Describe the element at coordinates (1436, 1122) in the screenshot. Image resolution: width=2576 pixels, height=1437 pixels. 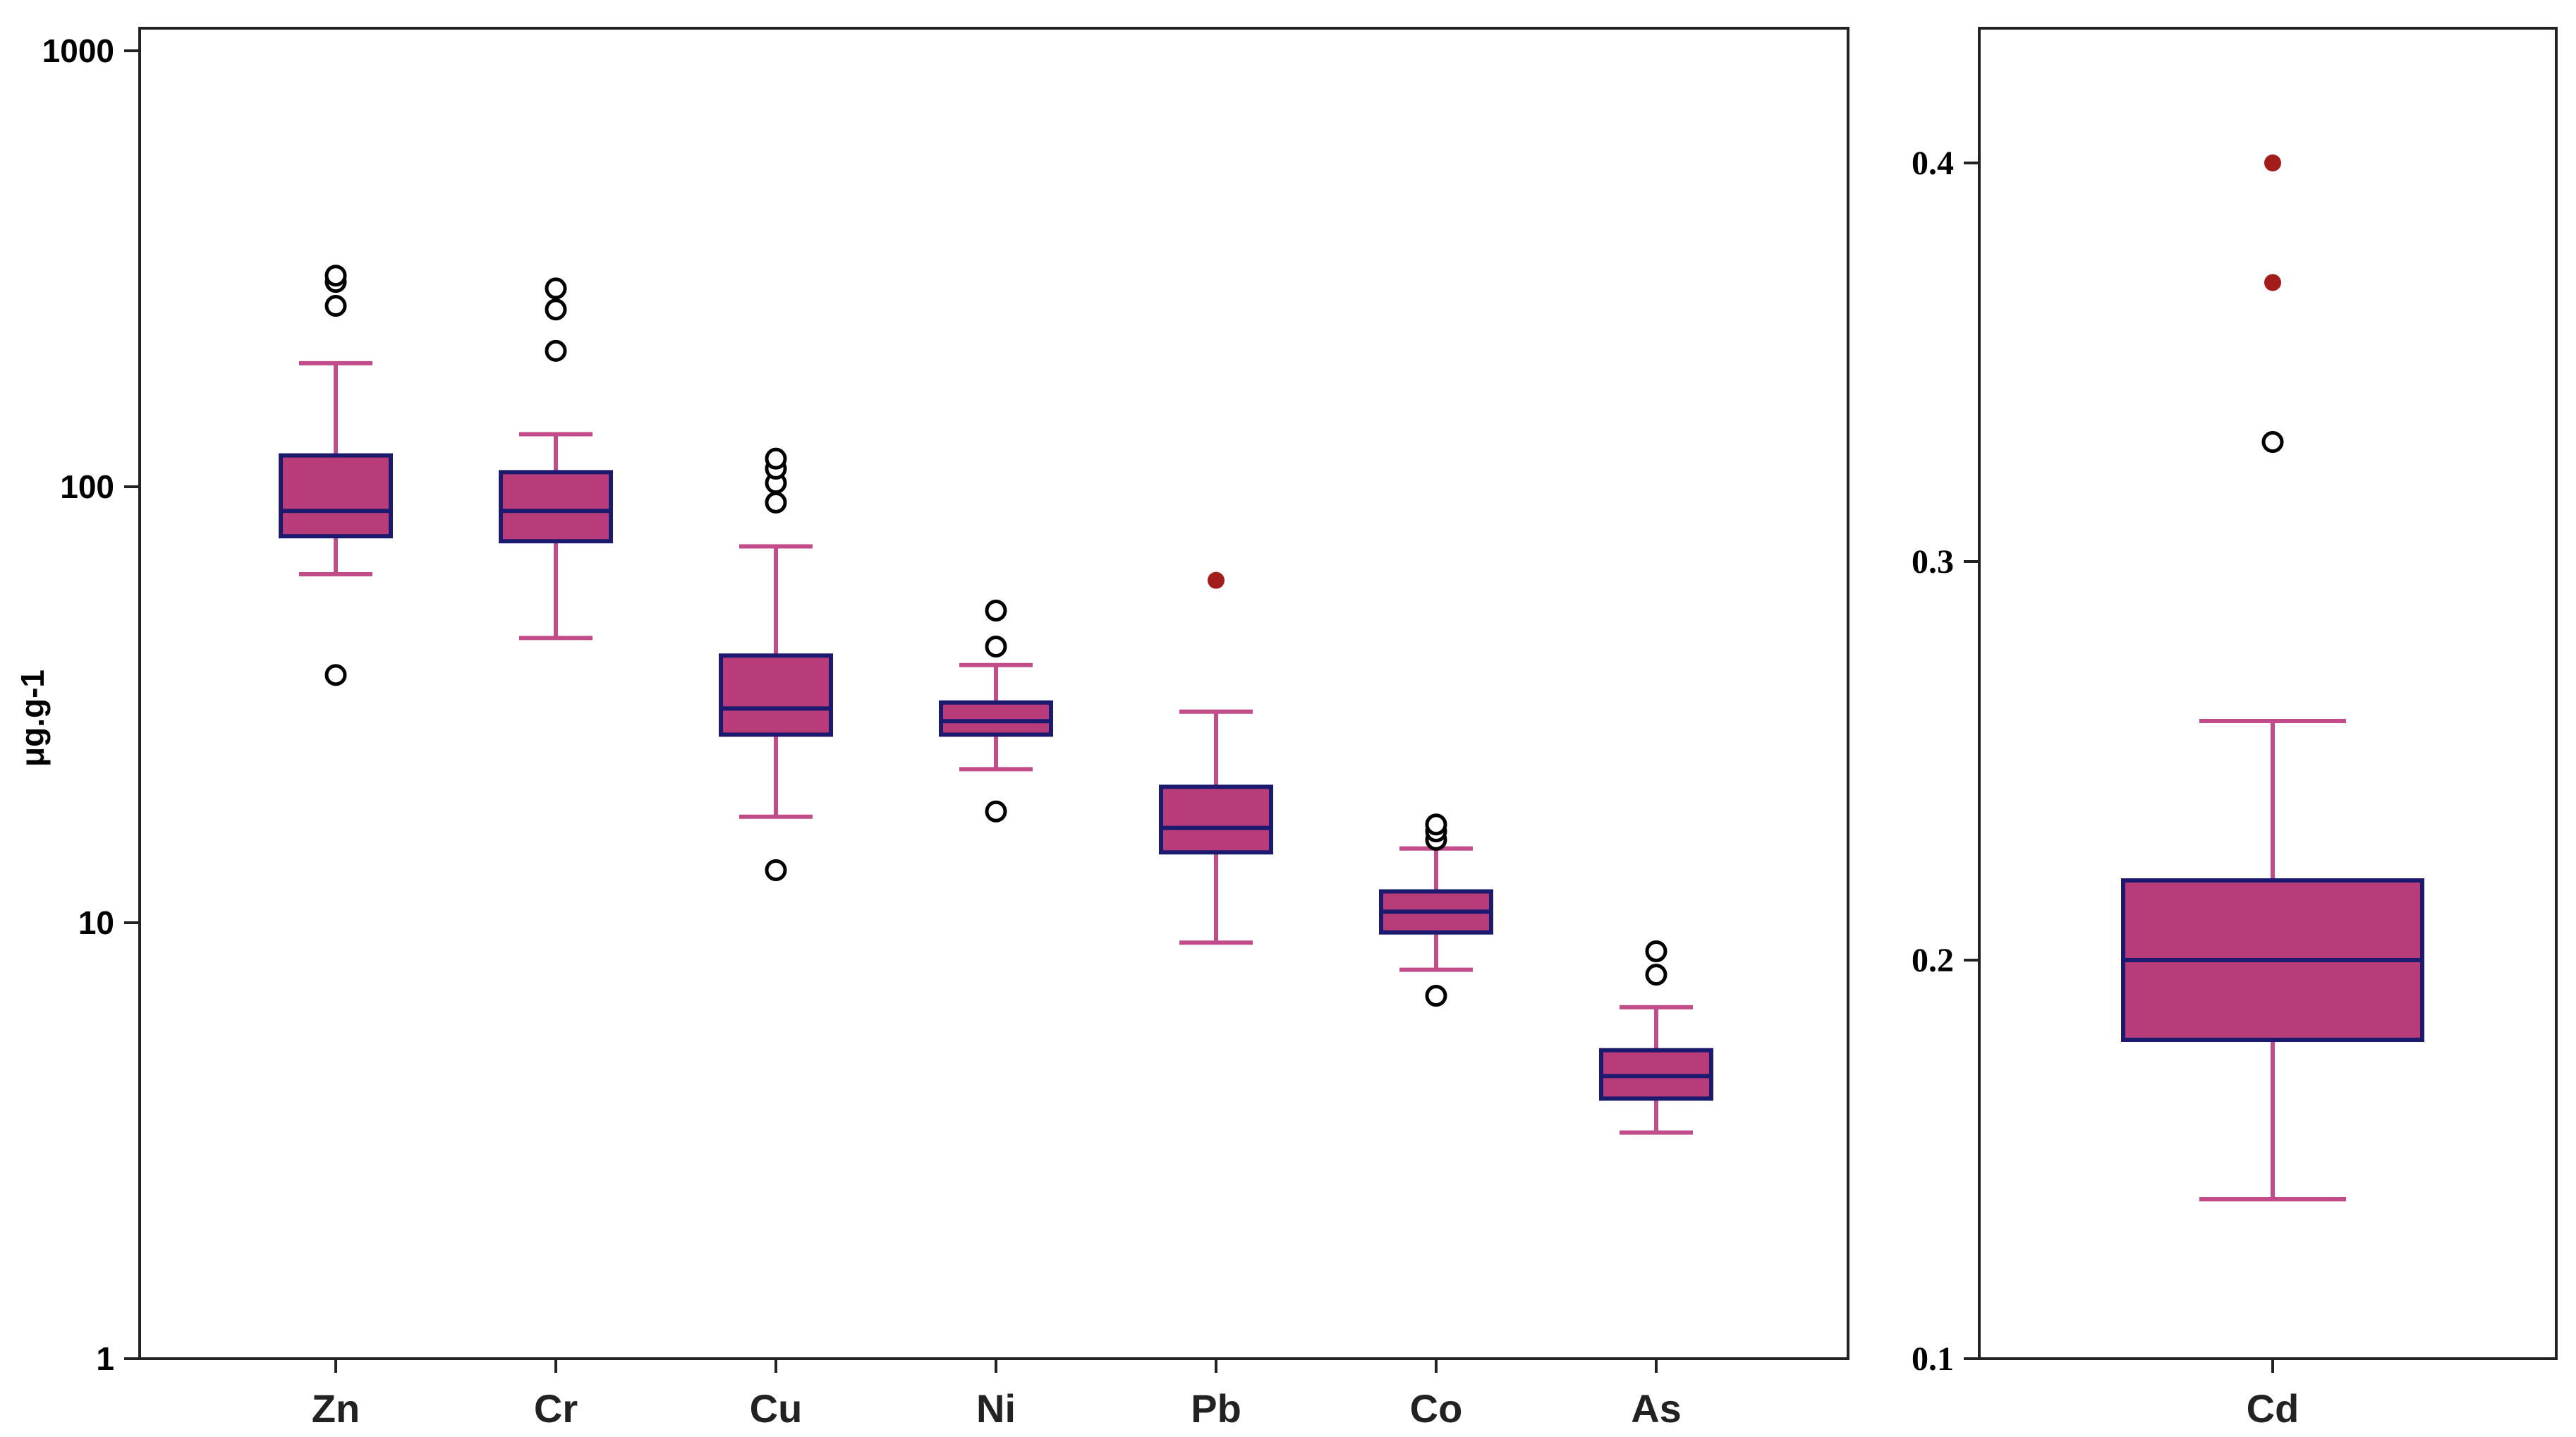
I see `box-co: Co` at that location.